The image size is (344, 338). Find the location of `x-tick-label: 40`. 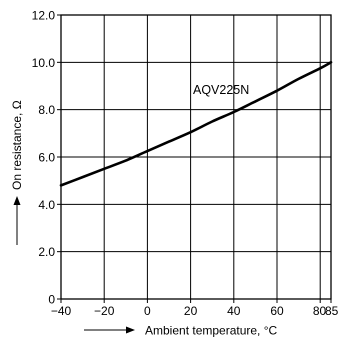

x-tick-label: 40 is located at coordinates (234, 311).